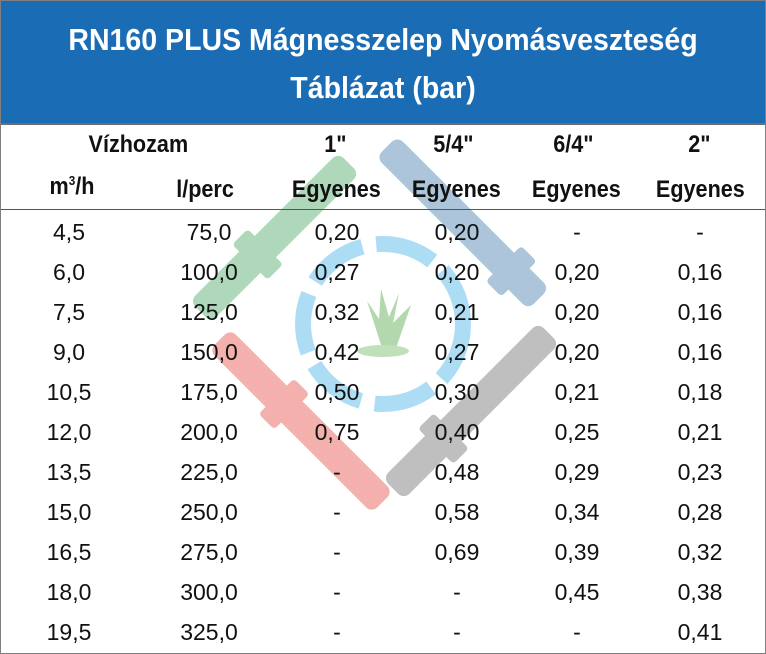  Describe the element at coordinates (72, 186) in the screenshot. I see `unit-m3h-header: m3/h` at that location.